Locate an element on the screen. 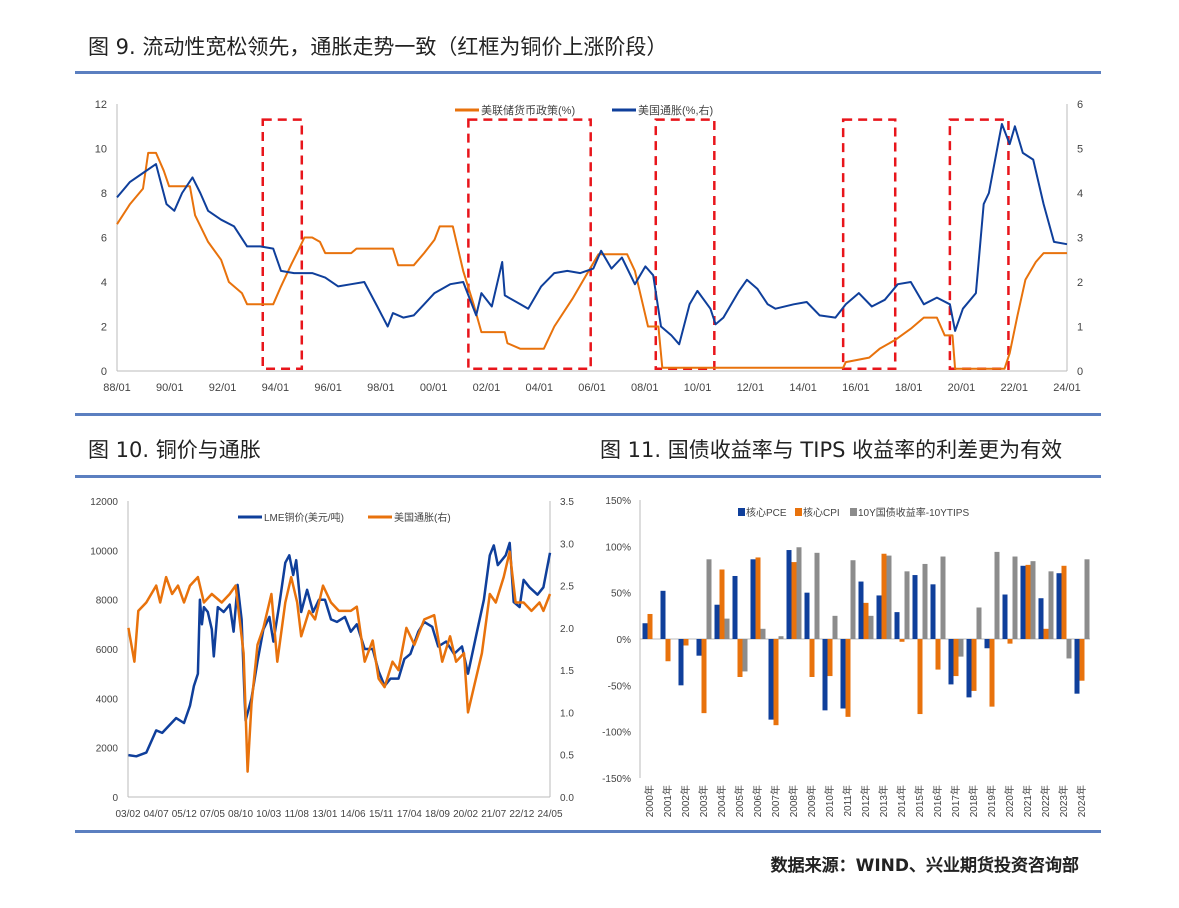 Image resolution: width=1179 pixels, height=908 pixels. x-tick-label: 2020年 is located at coordinates (1009, 801).